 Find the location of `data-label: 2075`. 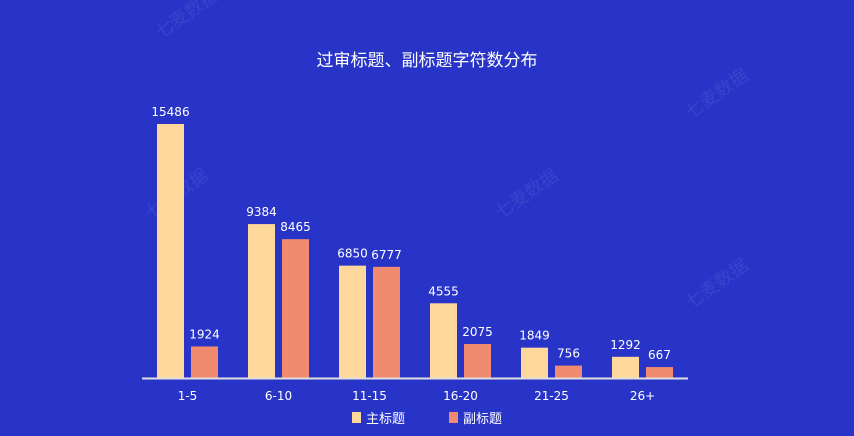

data-label: 2075 is located at coordinates (477, 332).